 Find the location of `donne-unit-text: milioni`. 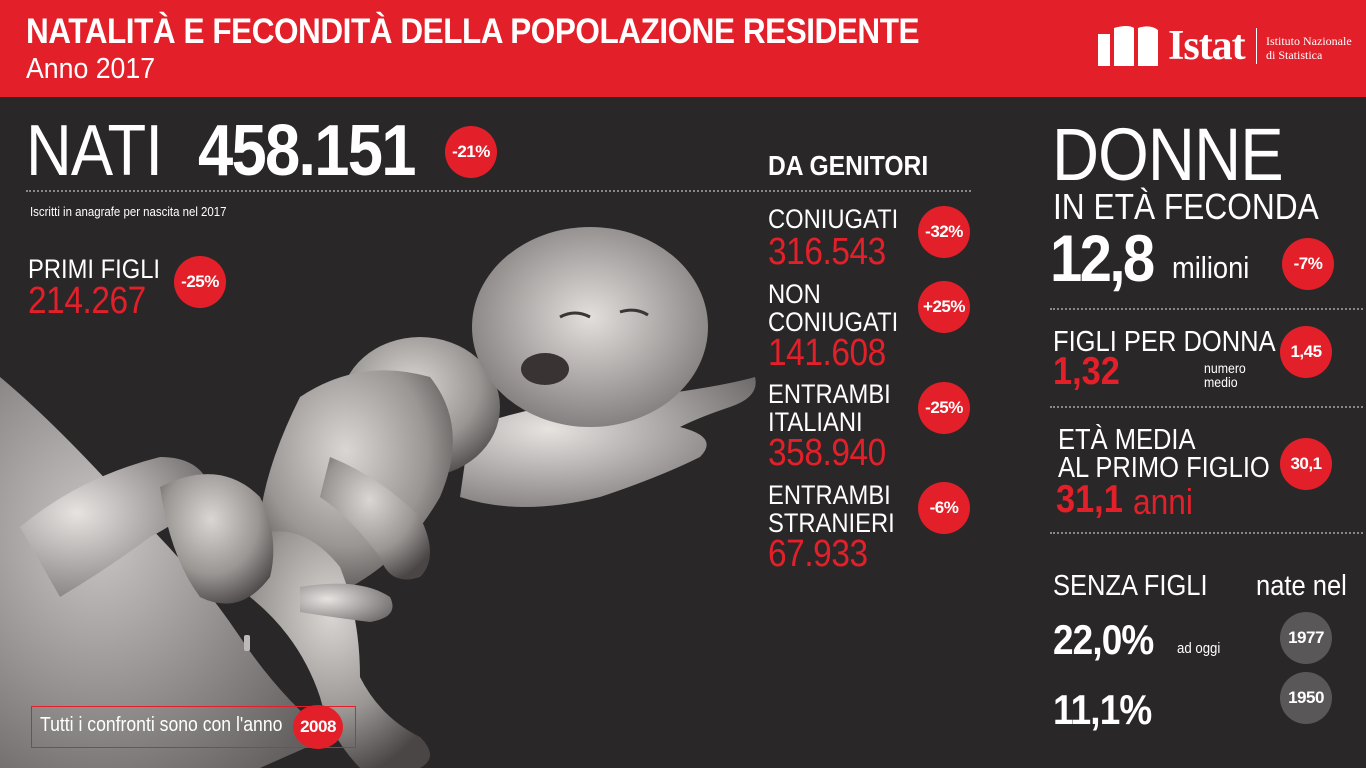

donne-unit-text: milioni is located at coordinates (1211, 267).